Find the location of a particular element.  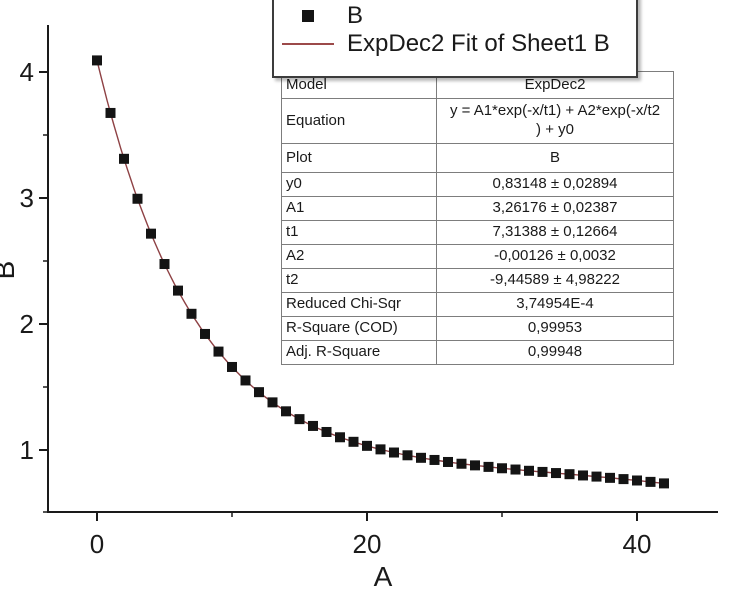

x-tick-label: 40 is located at coordinates (637, 544).